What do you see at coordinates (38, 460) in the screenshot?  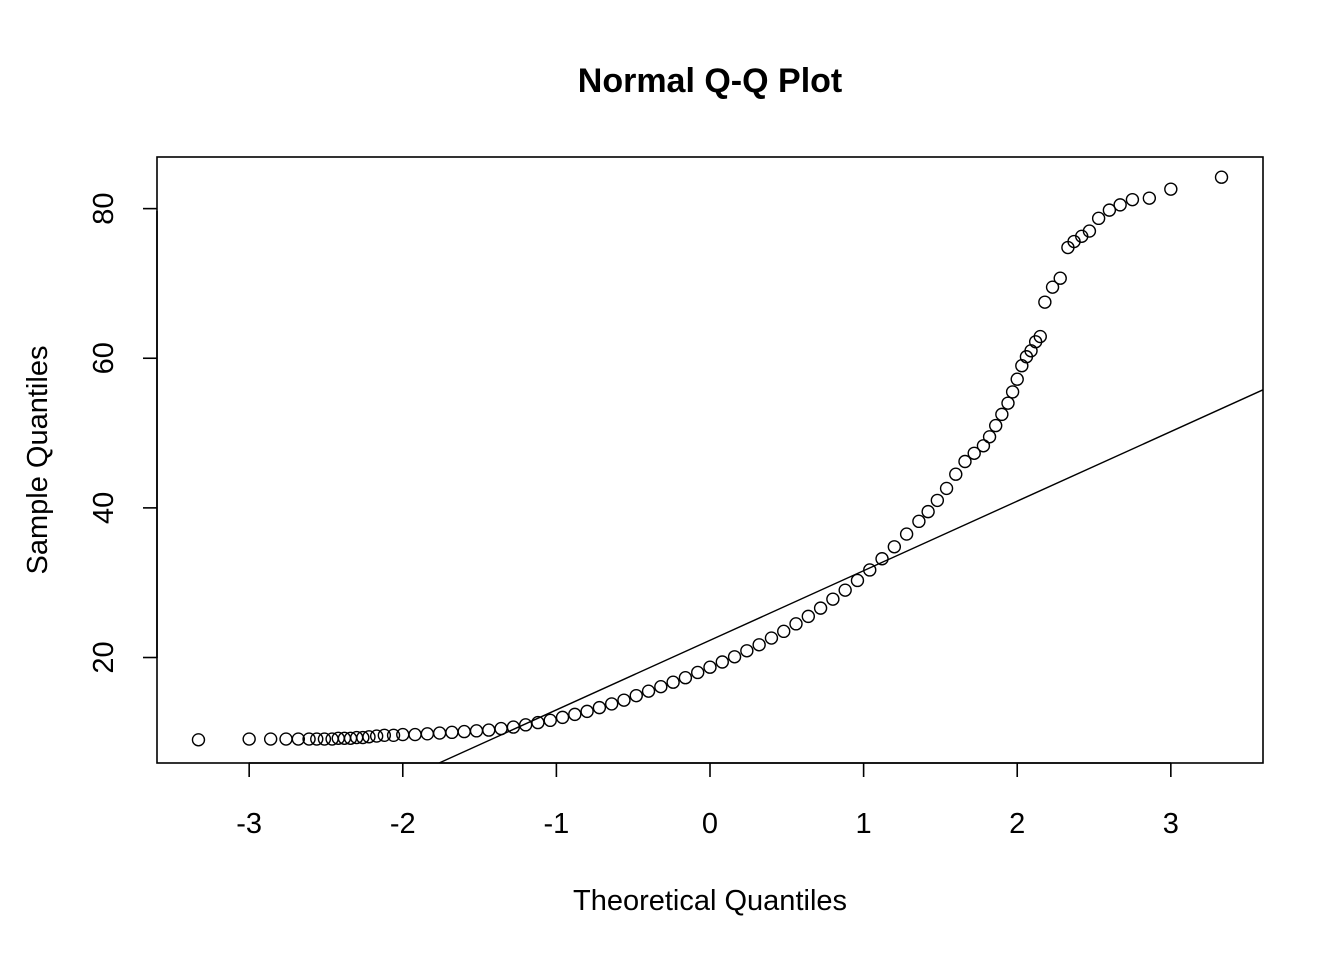 I see `y-axis-label: Sample Quantiles` at bounding box center [38, 460].